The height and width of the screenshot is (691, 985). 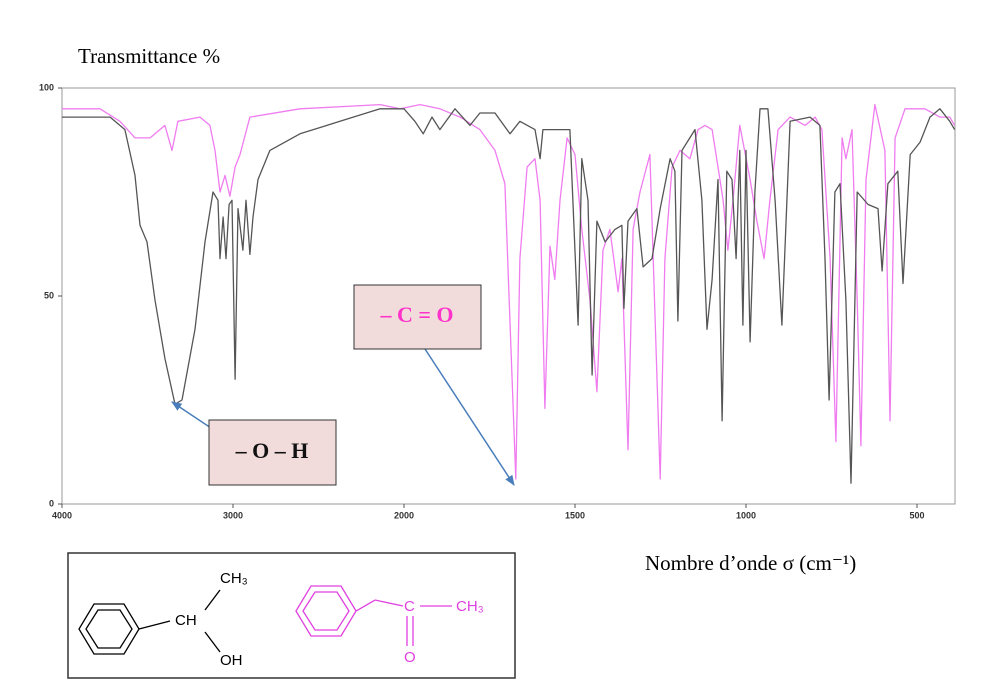 I want to click on y-tick-label: 0, so click(x=51, y=503).